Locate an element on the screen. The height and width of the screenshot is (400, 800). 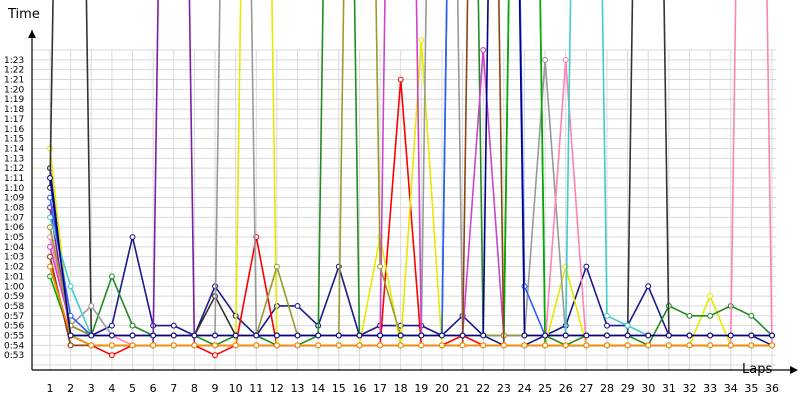
x-tick-label: 24 is located at coordinates (524, 388).